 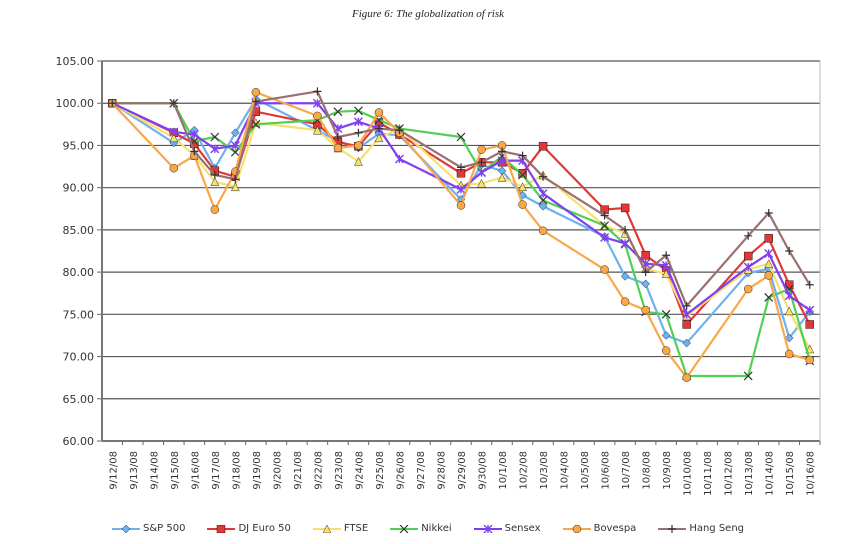 I want to click on x-tick-label: 9/22/08, so click(x=318, y=470).